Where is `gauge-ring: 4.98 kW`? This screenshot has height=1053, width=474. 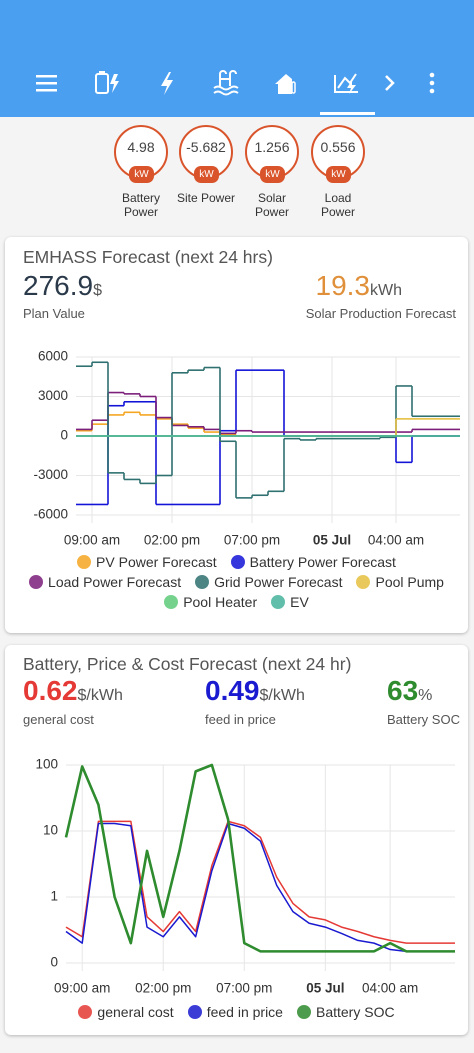 gauge-ring: 4.98 kW is located at coordinates (141, 154).